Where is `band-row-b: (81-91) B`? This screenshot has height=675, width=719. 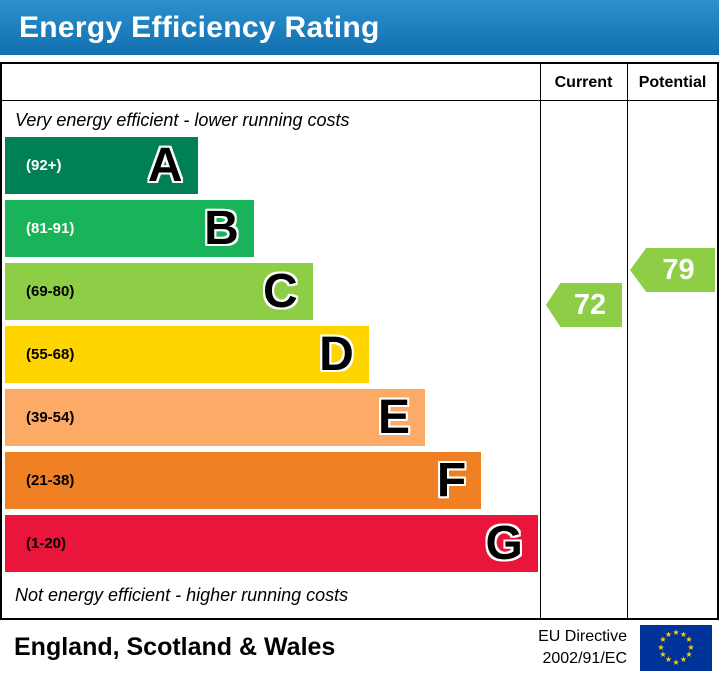 band-row-b: (81-91) B is located at coordinates (272, 231).